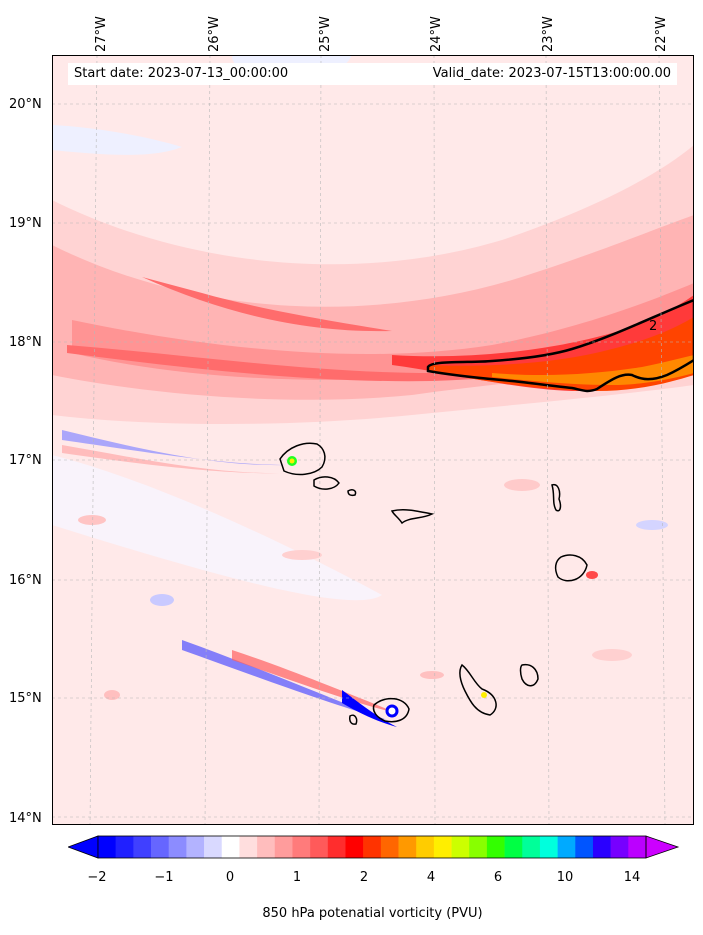  I want to click on colorbar-tick: 6, so click(498, 877).